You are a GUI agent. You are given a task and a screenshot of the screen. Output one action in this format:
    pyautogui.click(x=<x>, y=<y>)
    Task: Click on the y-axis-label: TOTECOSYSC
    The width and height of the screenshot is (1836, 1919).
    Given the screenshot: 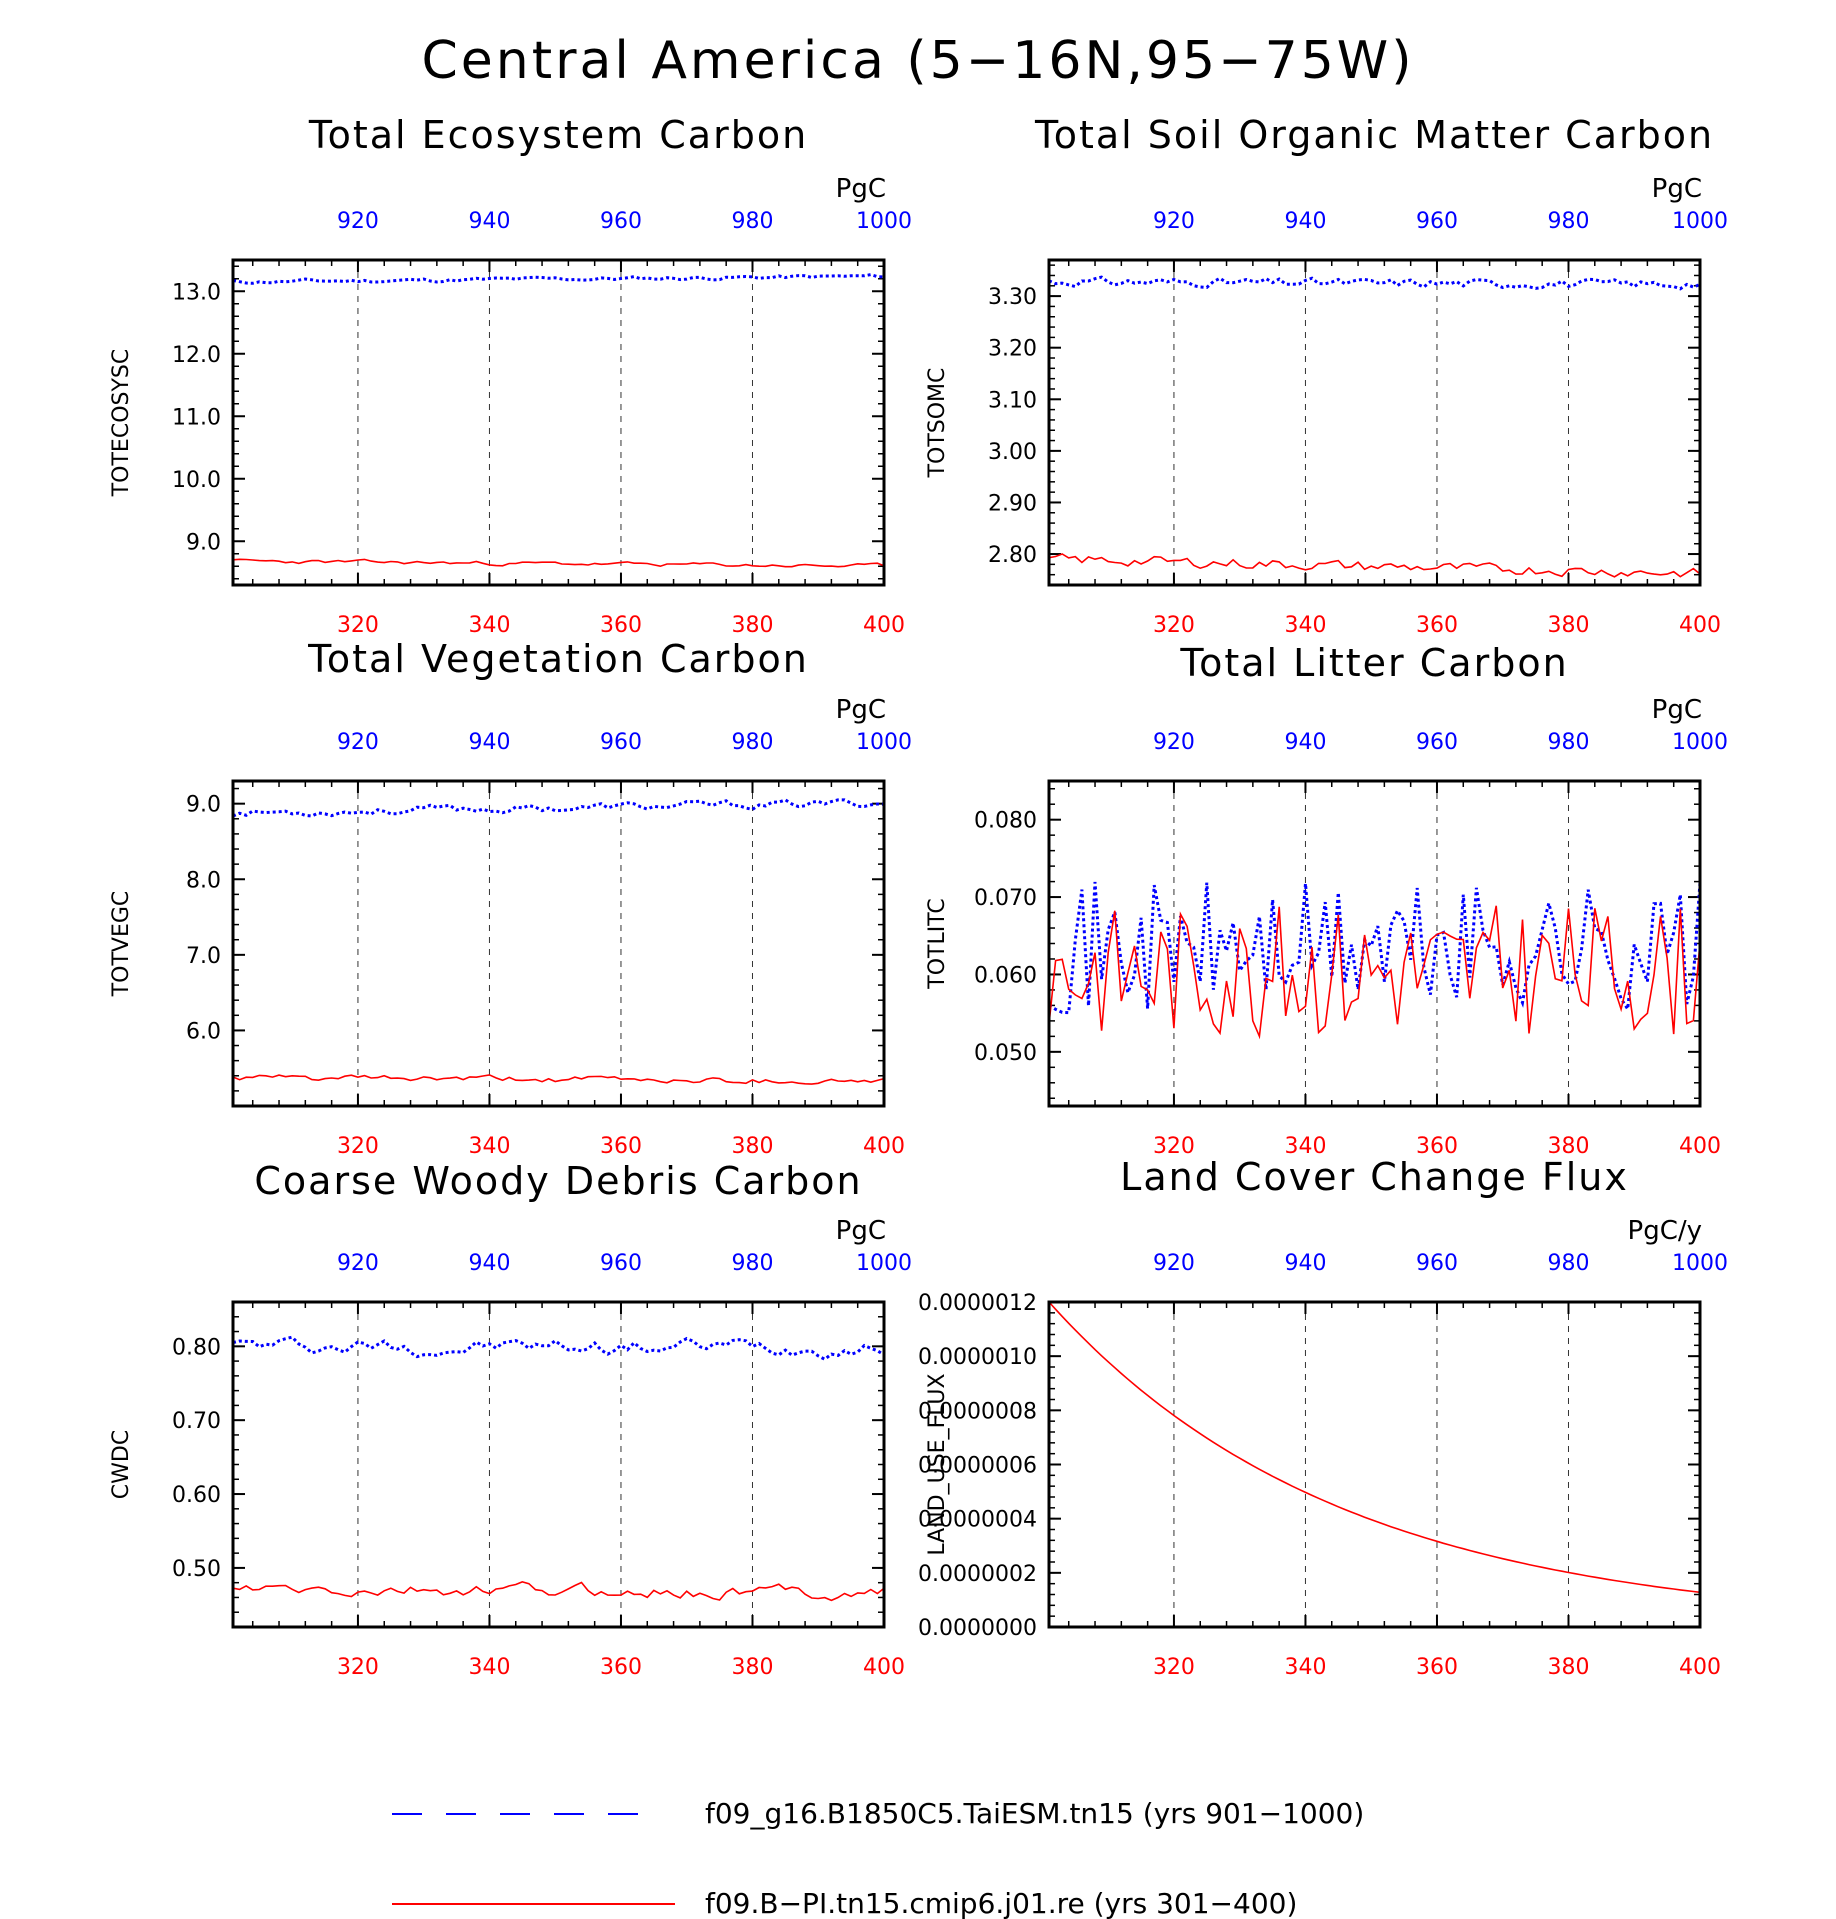 What is the action you would take?
    pyautogui.click(x=121, y=423)
    